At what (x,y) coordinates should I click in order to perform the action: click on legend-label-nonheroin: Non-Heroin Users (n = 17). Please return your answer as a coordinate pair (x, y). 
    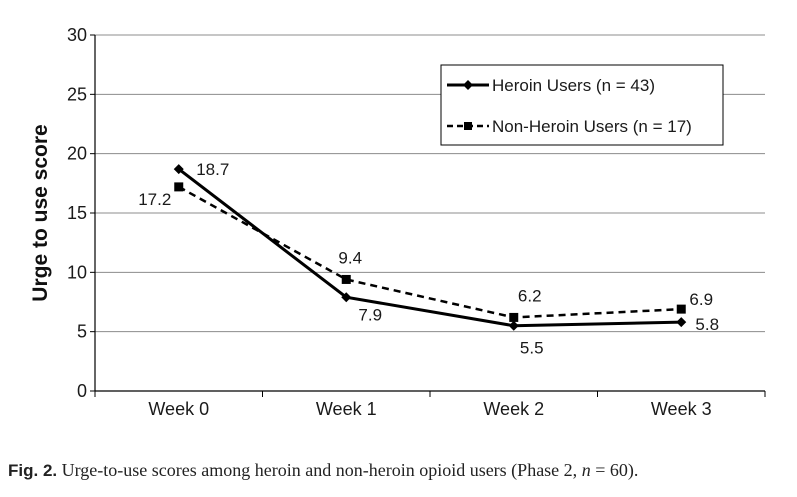
    Looking at the image, I should click on (592, 126).